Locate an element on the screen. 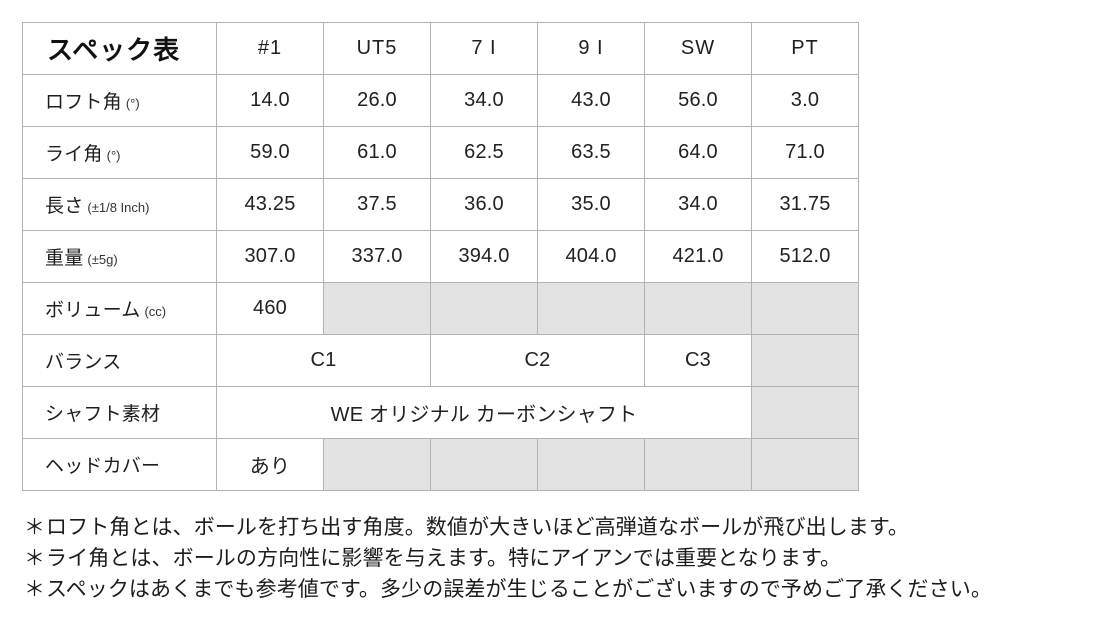 This screenshot has width=1103, height=625. cell-loft-1: 14.0 is located at coordinates (270, 100).